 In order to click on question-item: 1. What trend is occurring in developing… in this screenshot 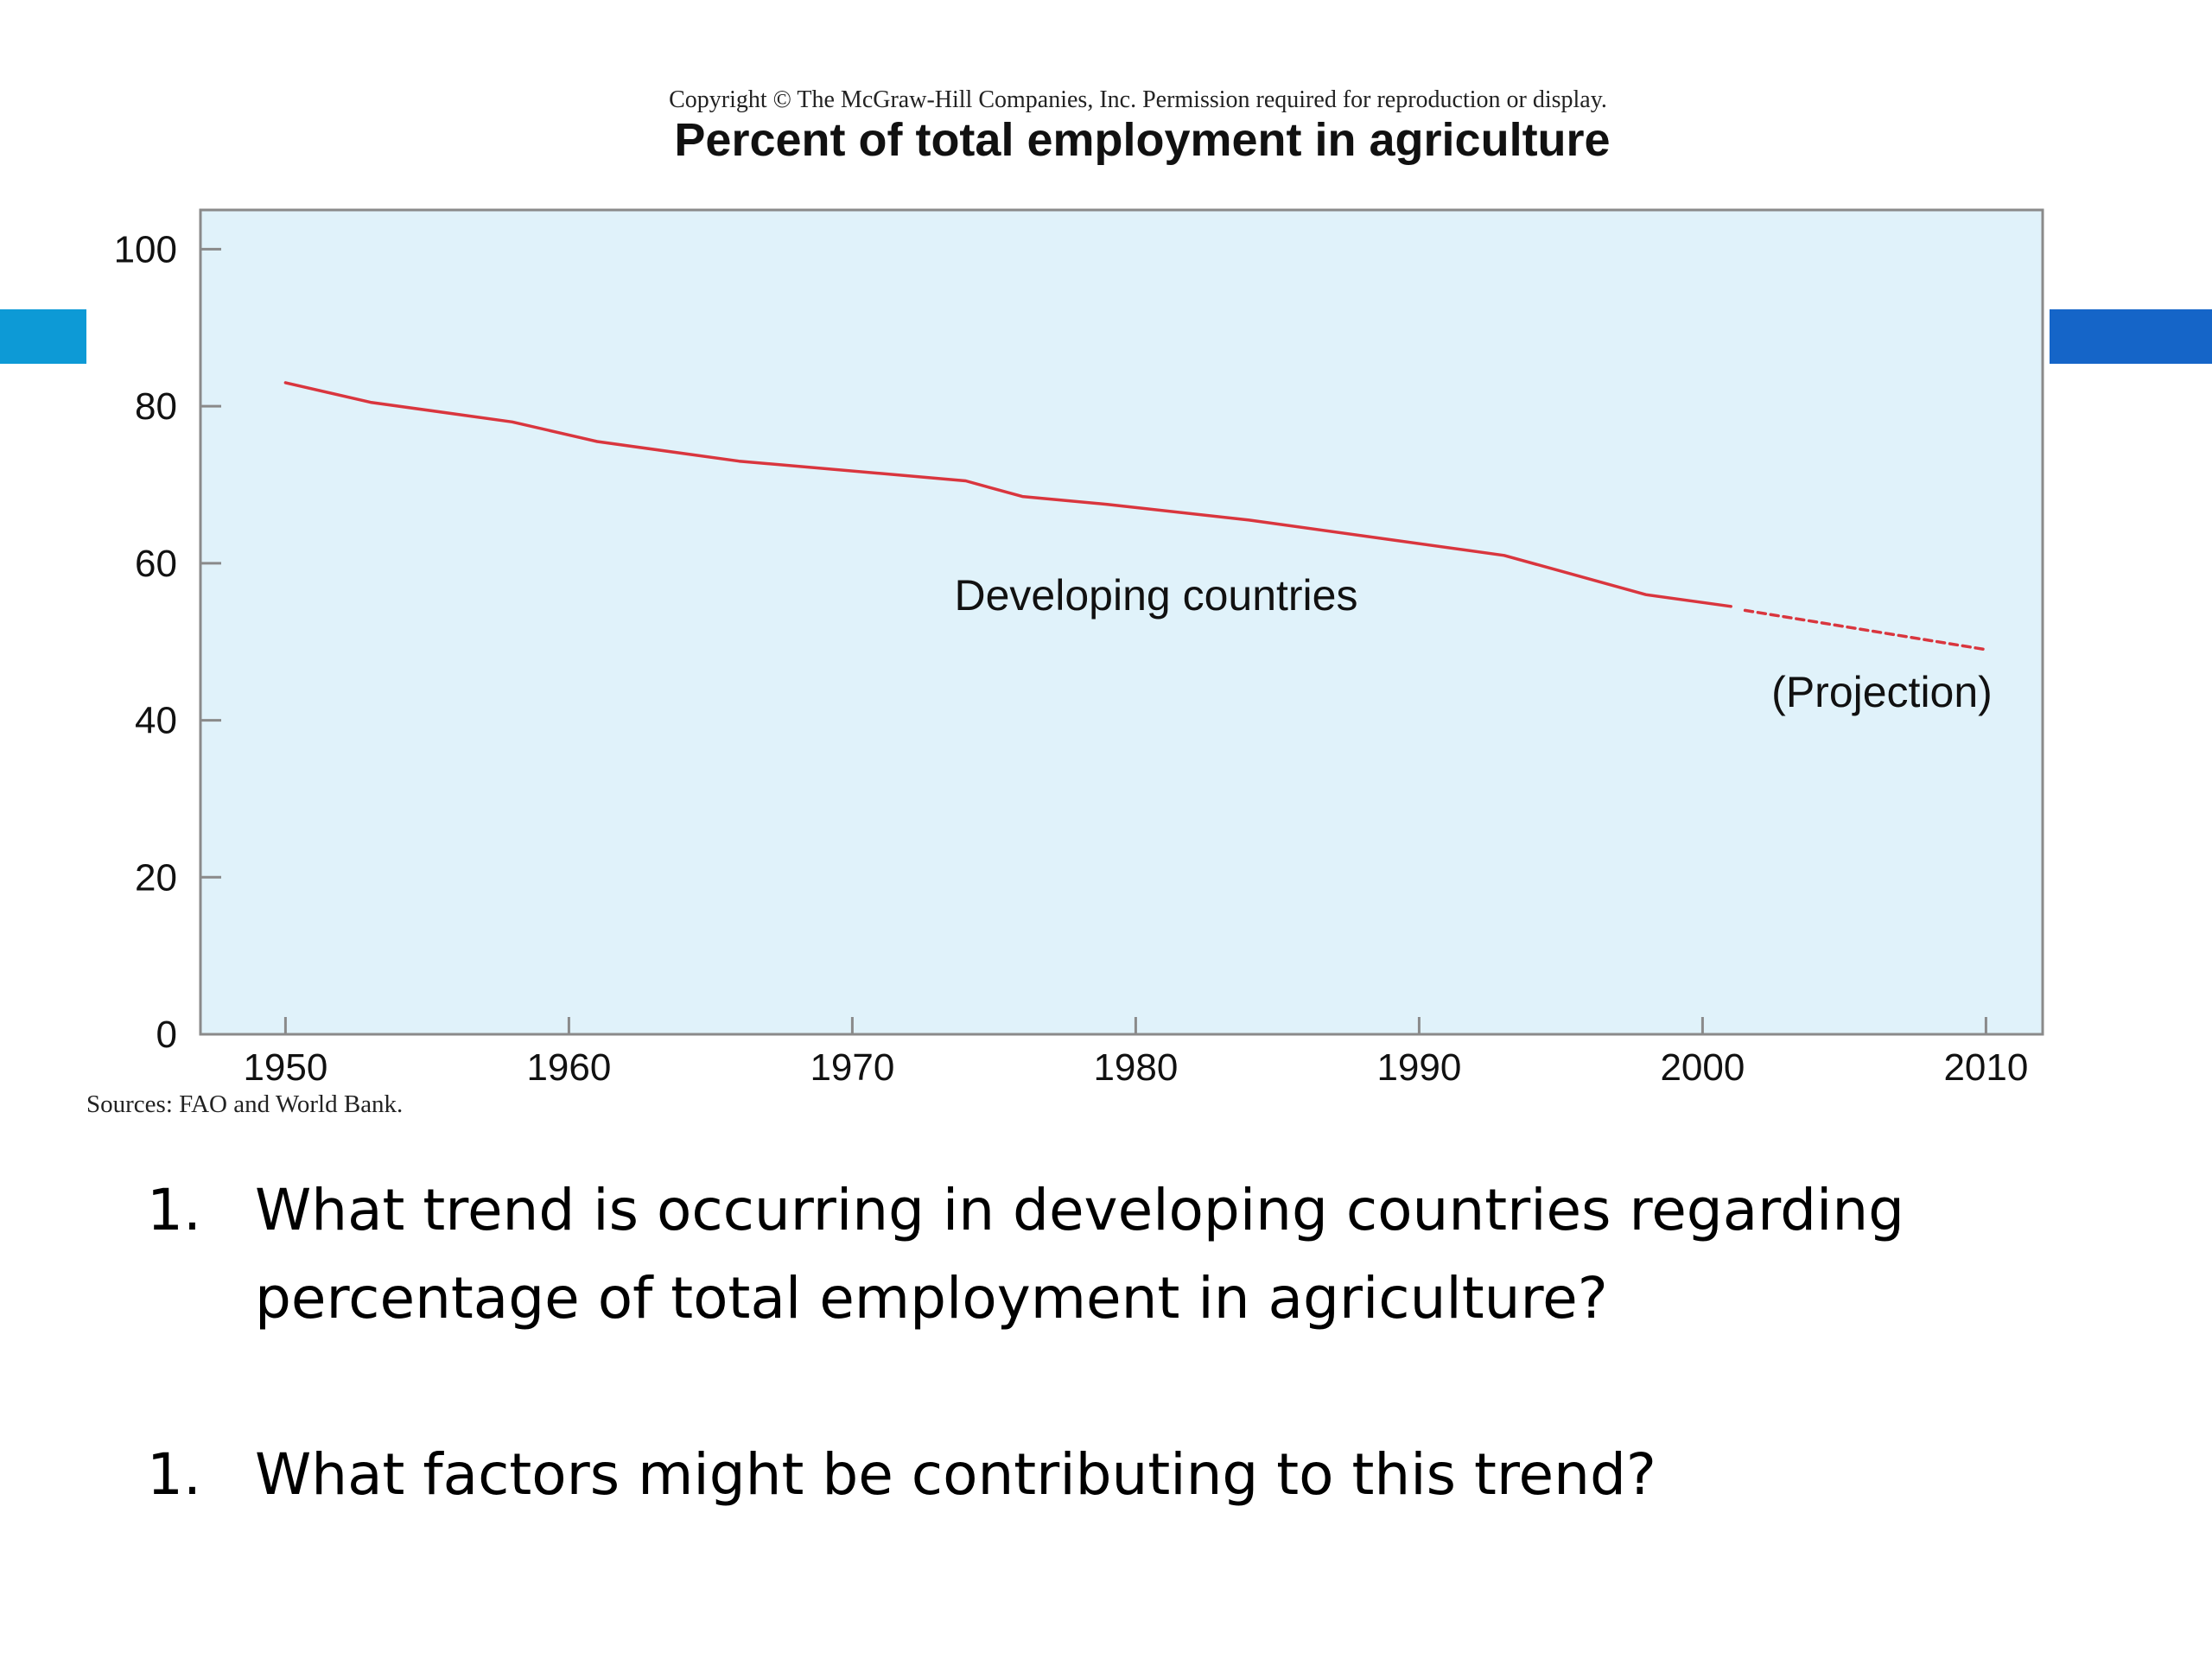, I will do `click(1140, 1254)`.